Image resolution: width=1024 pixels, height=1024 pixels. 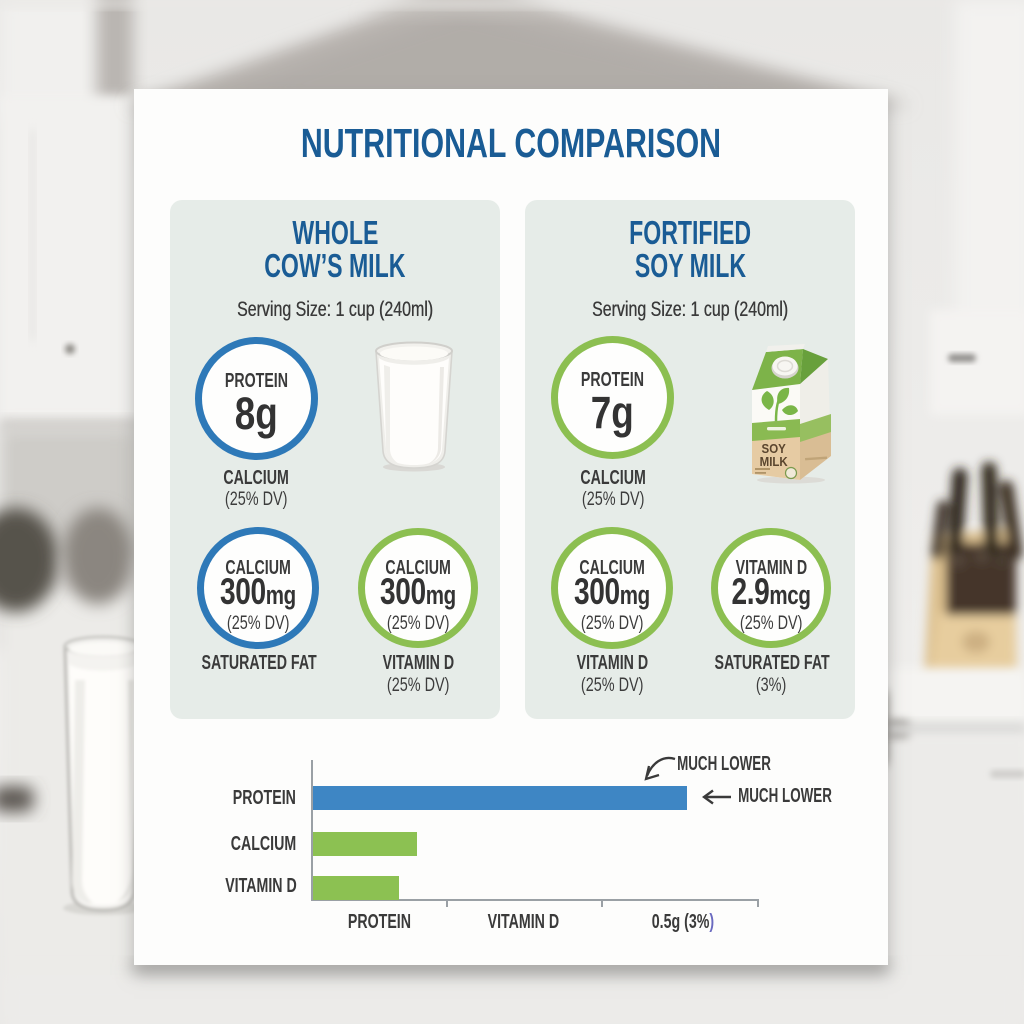 I want to click on svg-text: SOY, so click(x=774, y=449).